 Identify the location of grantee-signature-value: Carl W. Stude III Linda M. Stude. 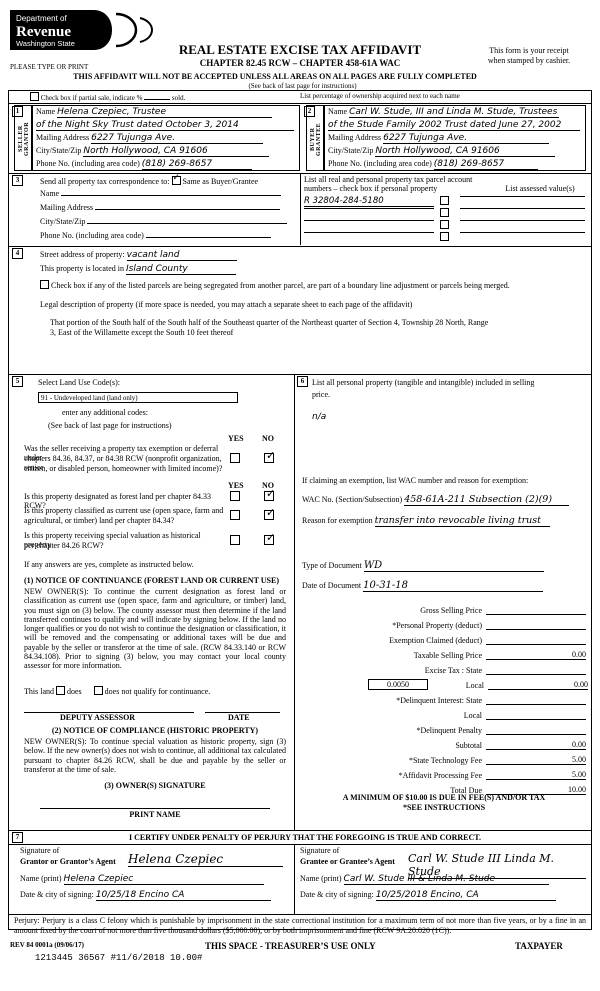
(497, 865).